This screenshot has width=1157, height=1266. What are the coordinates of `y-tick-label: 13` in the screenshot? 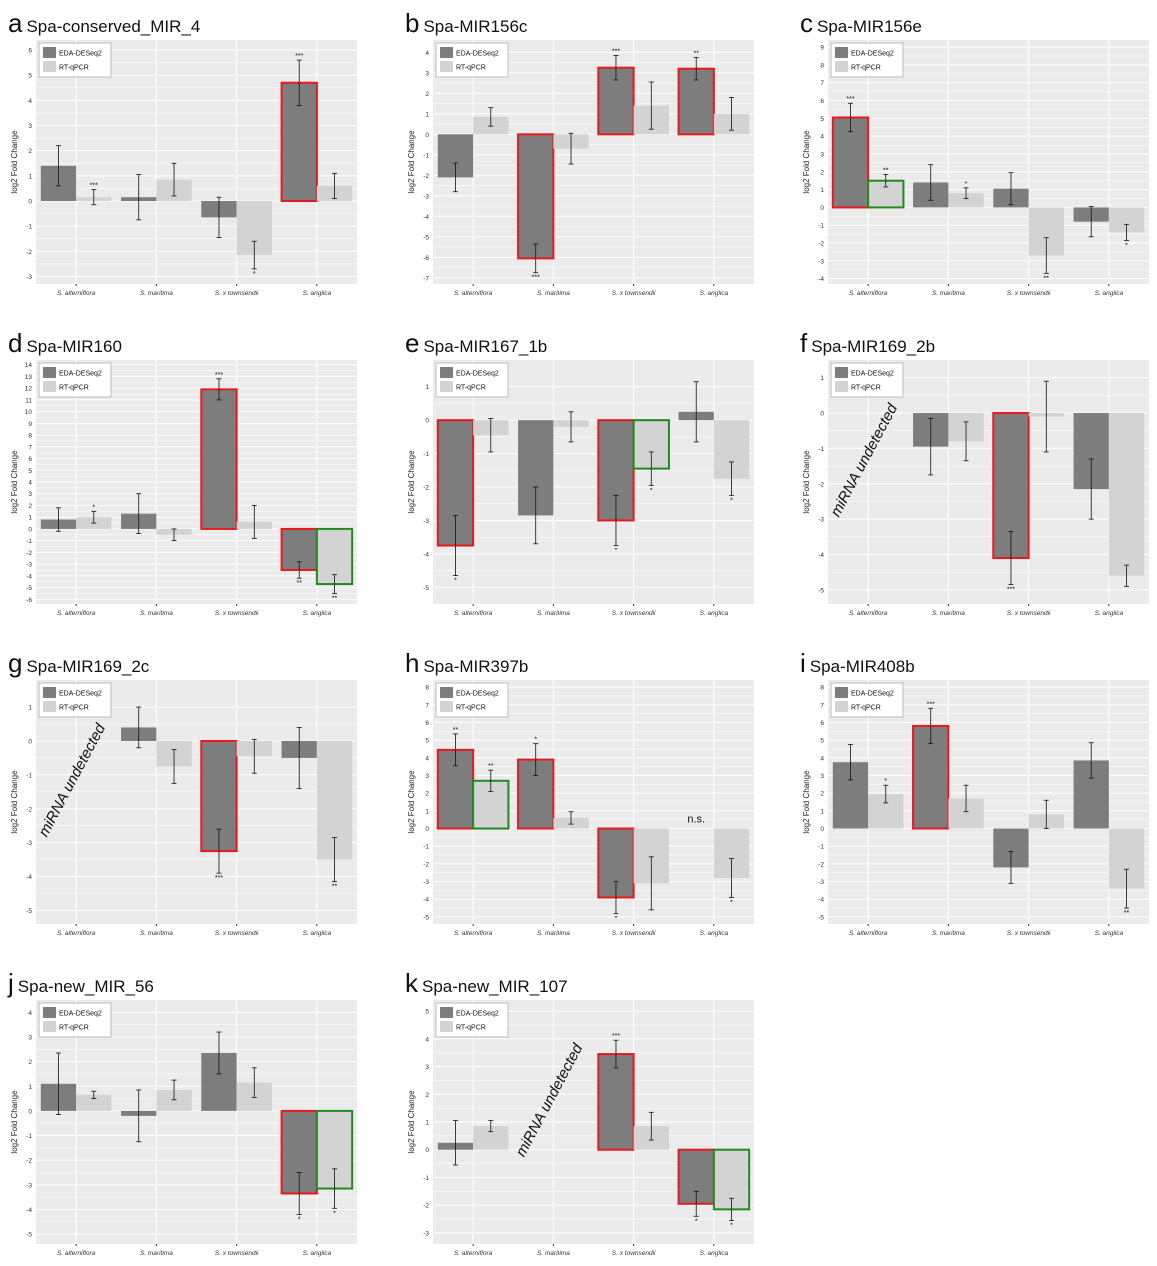 It's located at (29, 377).